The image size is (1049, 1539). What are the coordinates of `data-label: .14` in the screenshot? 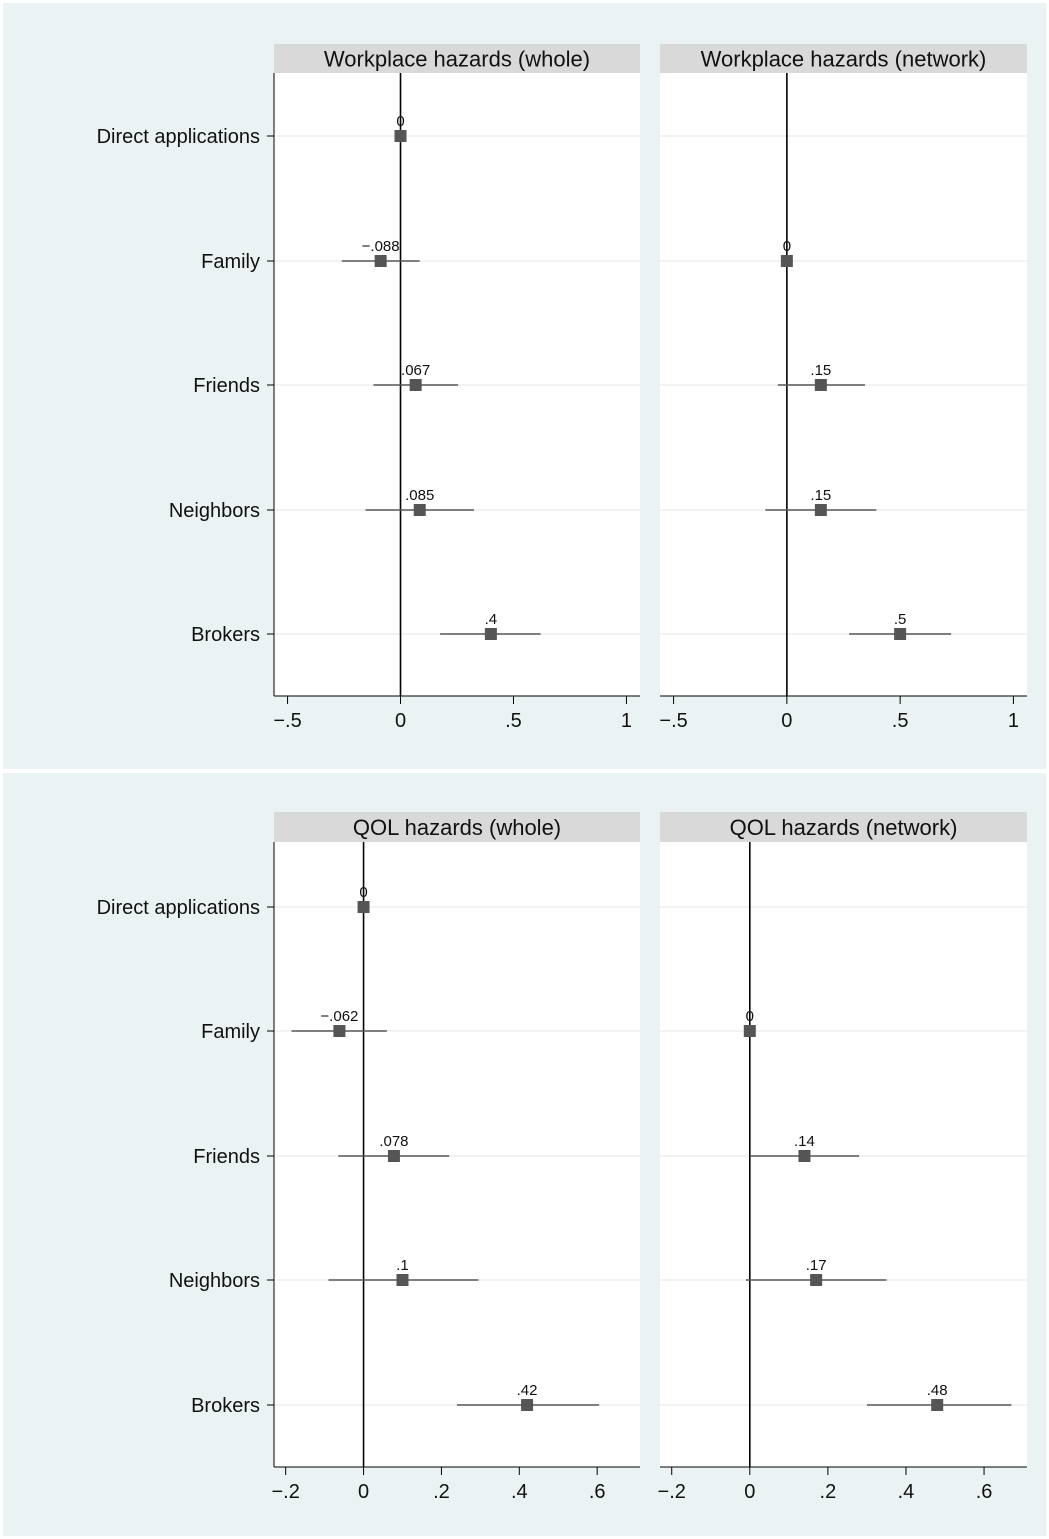 It's located at (804, 1141).